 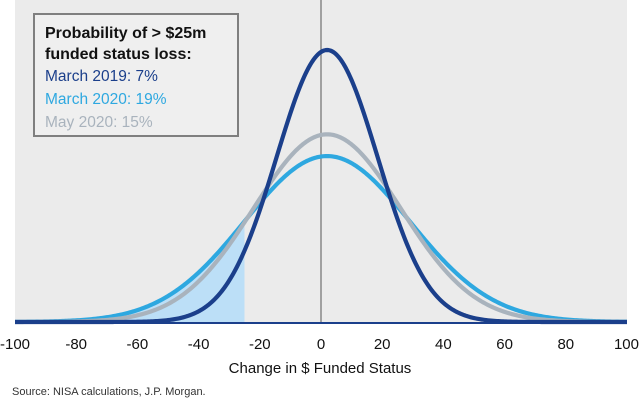 I want to click on x-tick-label: -20, so click(x=260, y=344).